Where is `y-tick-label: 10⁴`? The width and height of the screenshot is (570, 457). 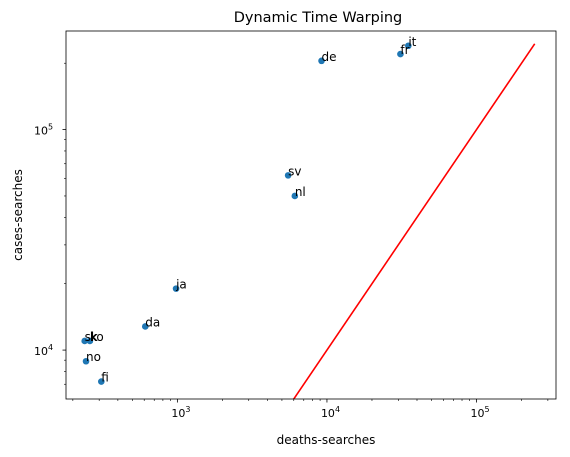
y-tick-label: 10⁴ is located at coordinates (43, 350).